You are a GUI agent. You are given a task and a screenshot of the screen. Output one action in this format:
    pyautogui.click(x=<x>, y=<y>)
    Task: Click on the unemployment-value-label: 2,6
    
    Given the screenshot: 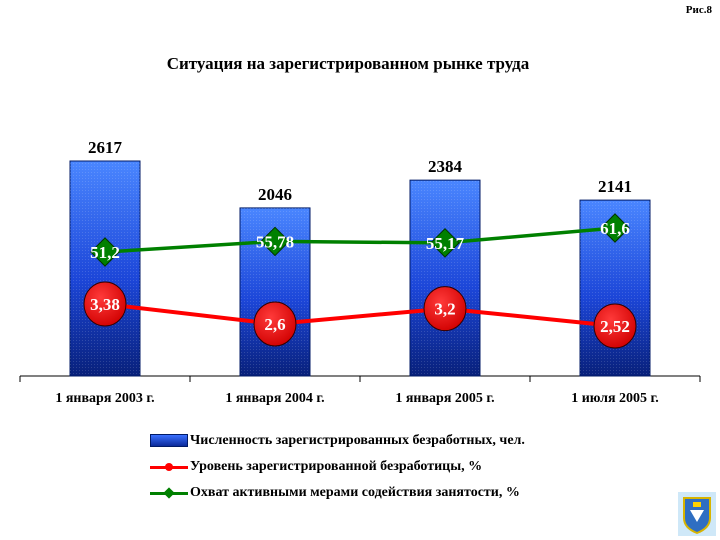 What is the action you would take?
    pyautogui.click(x=274, y=324)
    